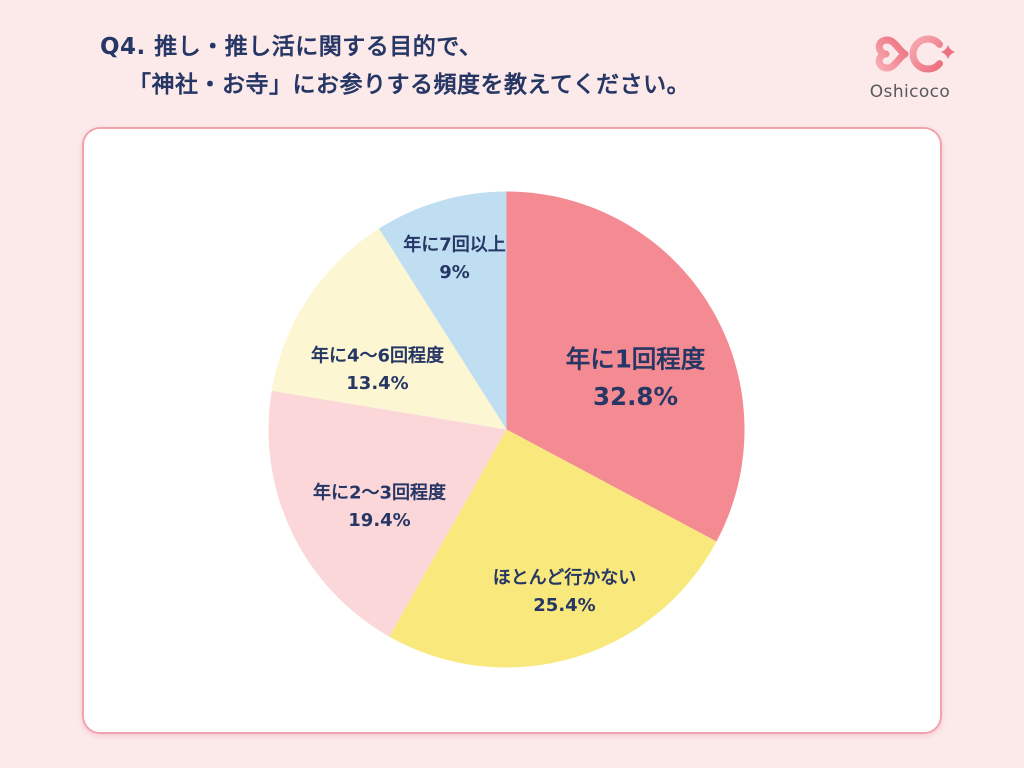 The image size is (1024, 768). What do you see at coordinates (564, 590) in the screenshot?
I see `pie-slice-label-1: ほとんど行かない 25.4%` at bounding box center [564, 590].